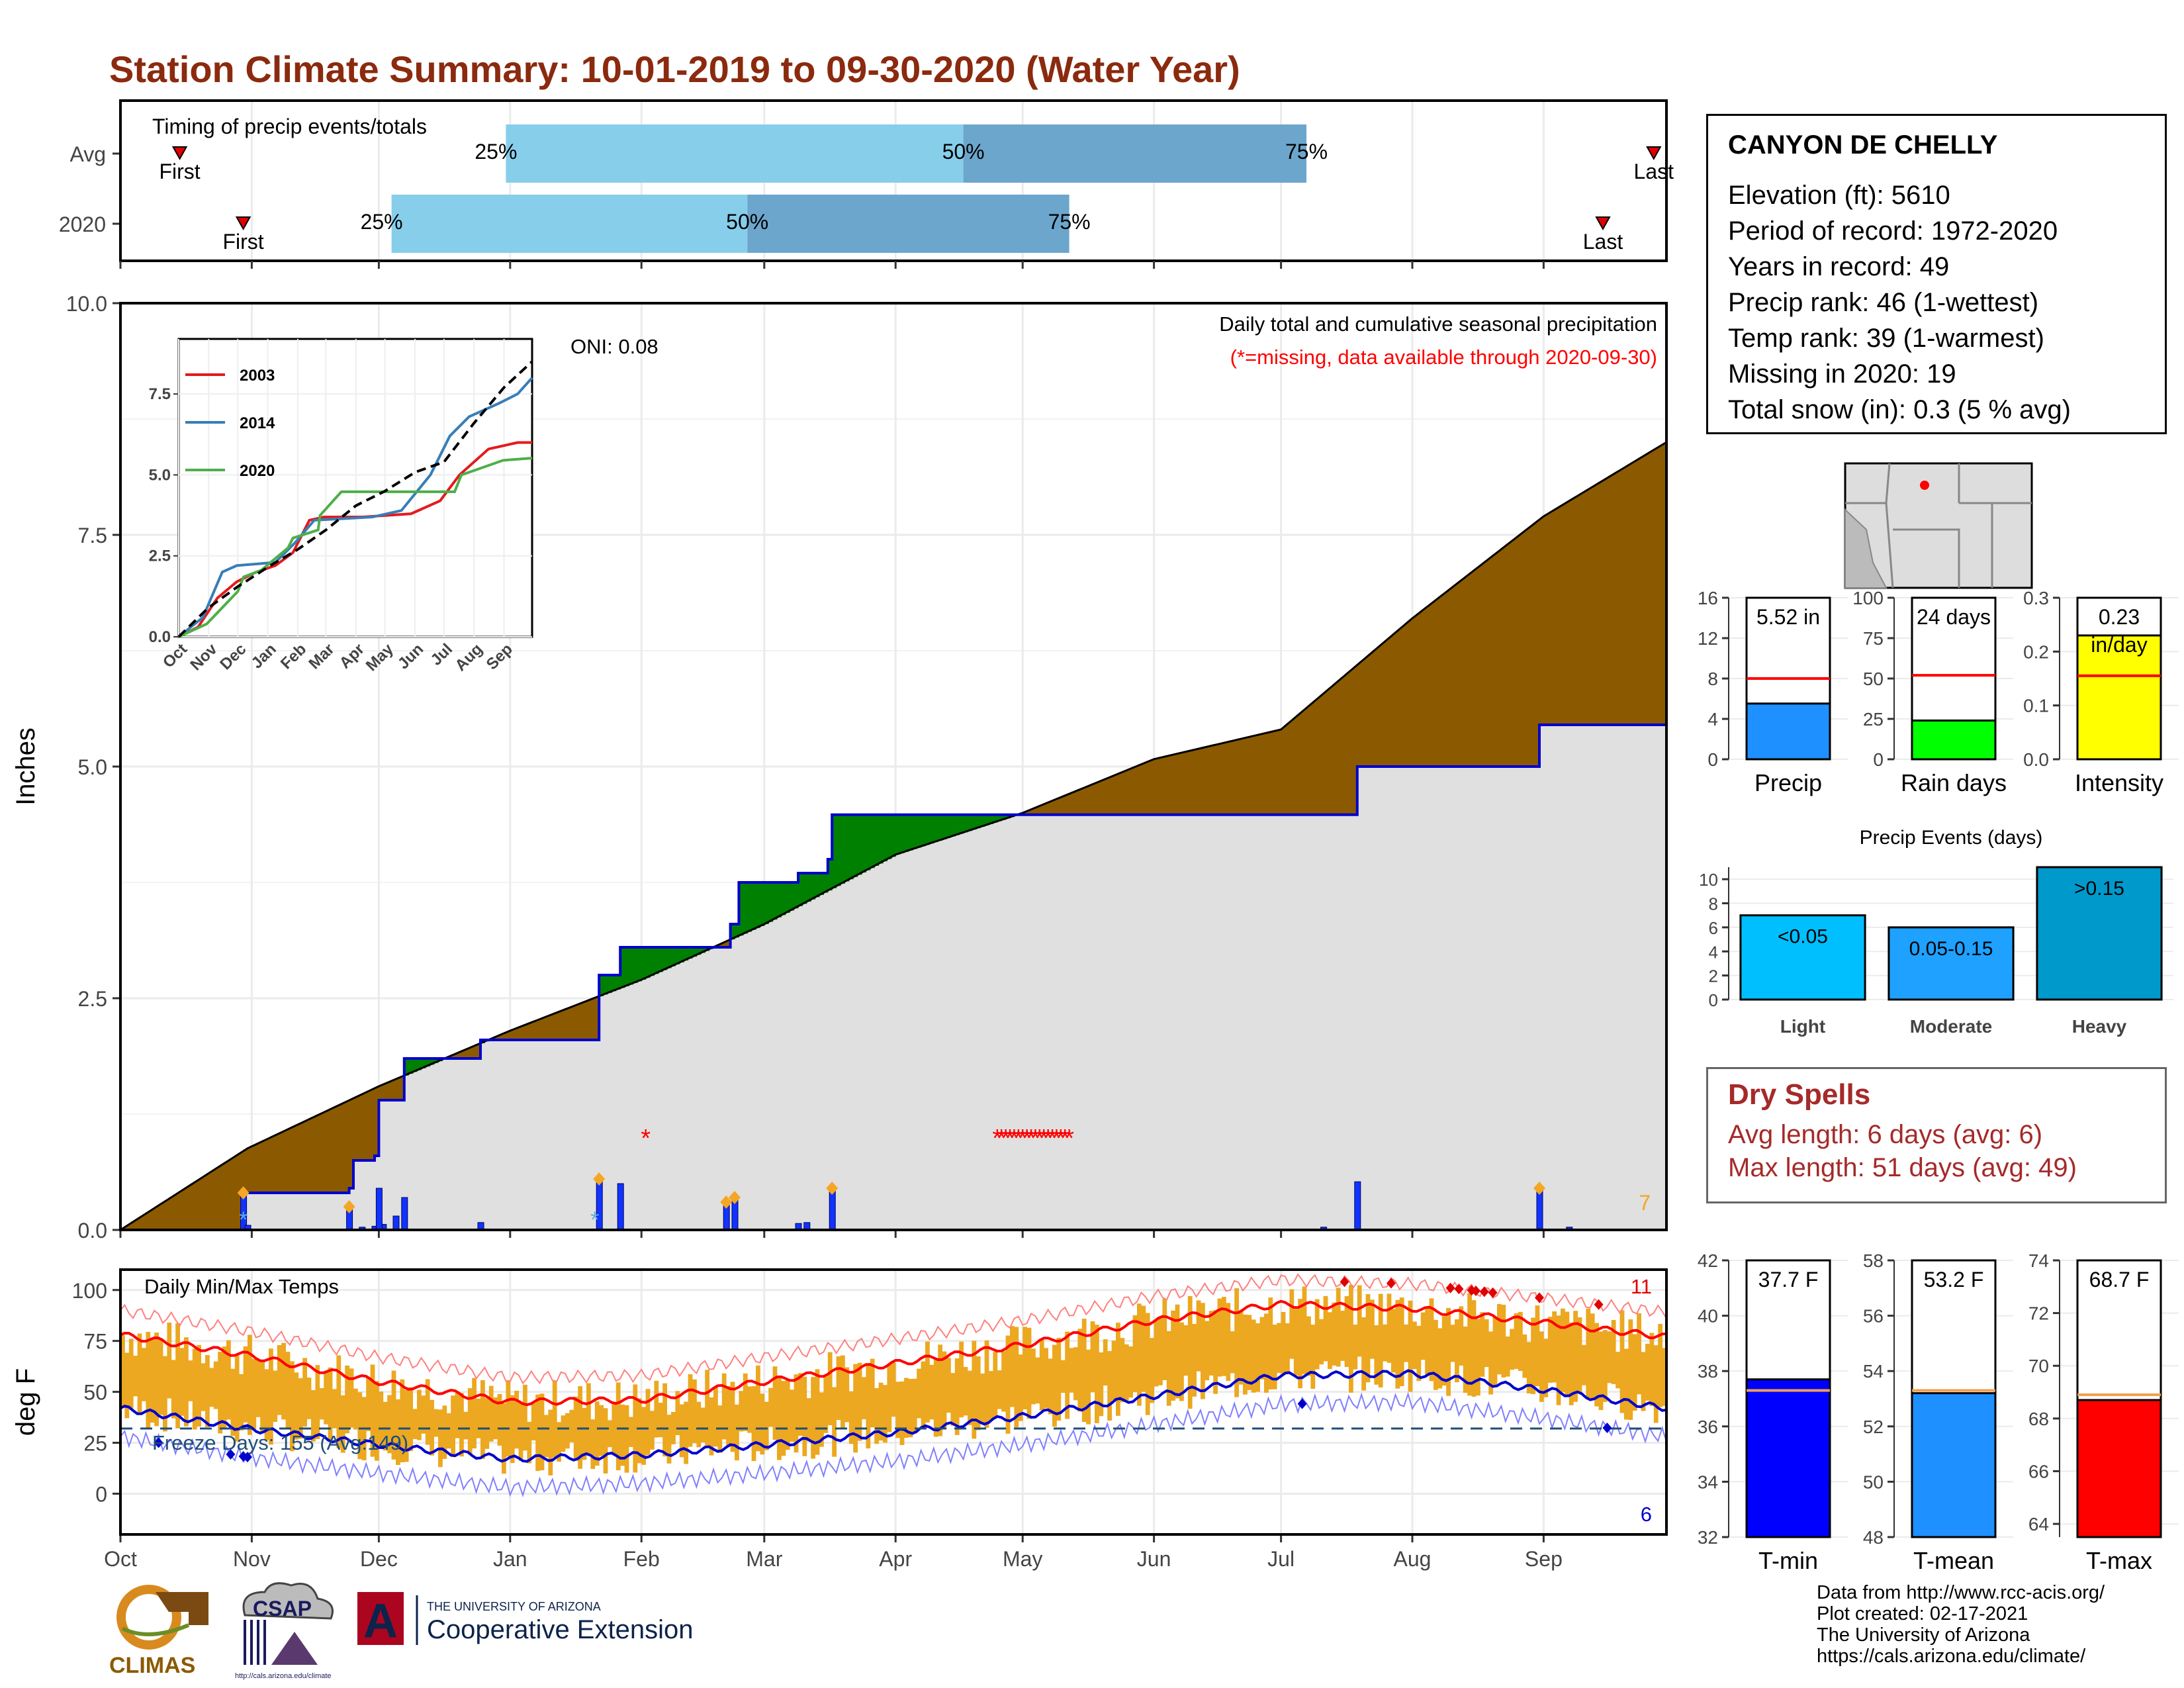 This screenshot has width=2184, height=1688. What do you see at coordinates (1874, 719) in the screenshot?
I see `rain_days-ytick-label: 25` at bounding box center [1874, 719].